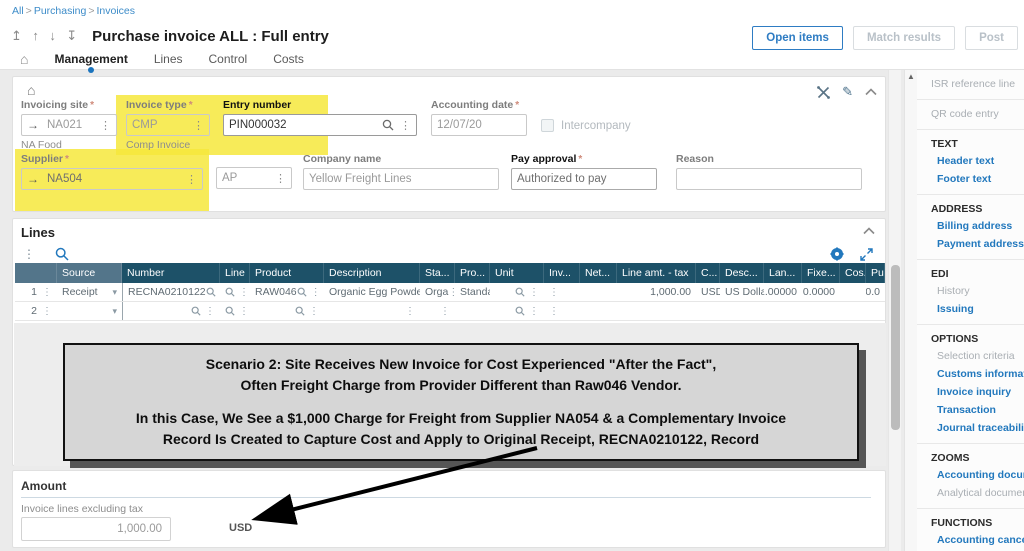 The width and height of the screenshot is (1024, 551). Describe the element at coordinates (980, 428) in the screenshot. I see `panel-item-journal-traceability: Journal traceability` at that location.